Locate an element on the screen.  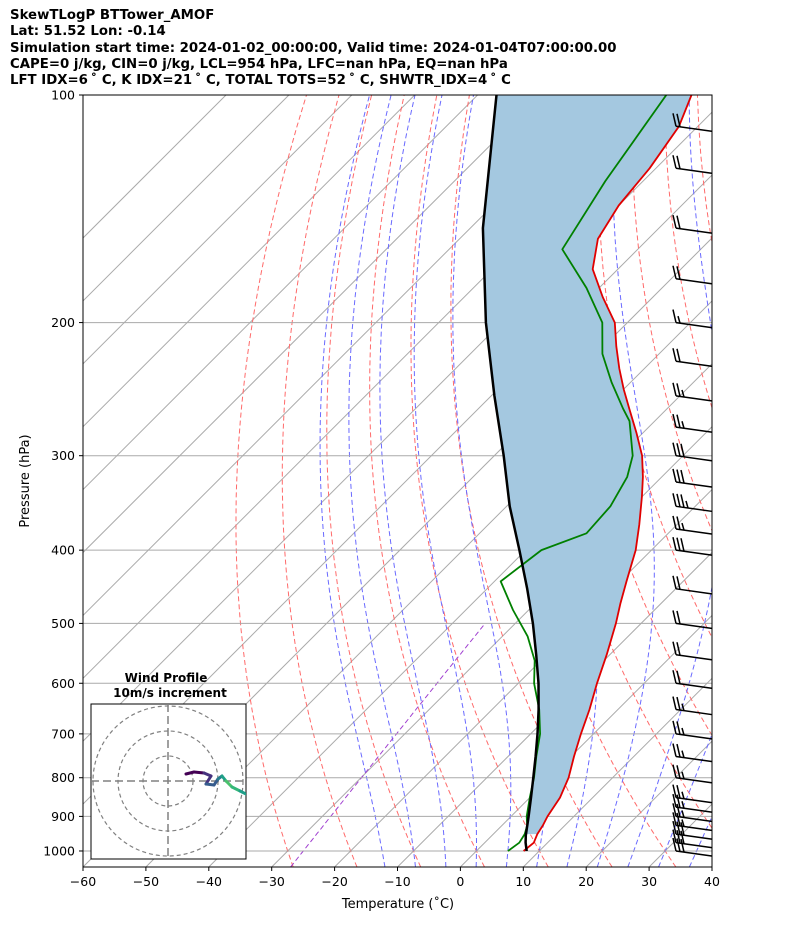
y-tick-label: 200 is located at coordinates (63, 322).